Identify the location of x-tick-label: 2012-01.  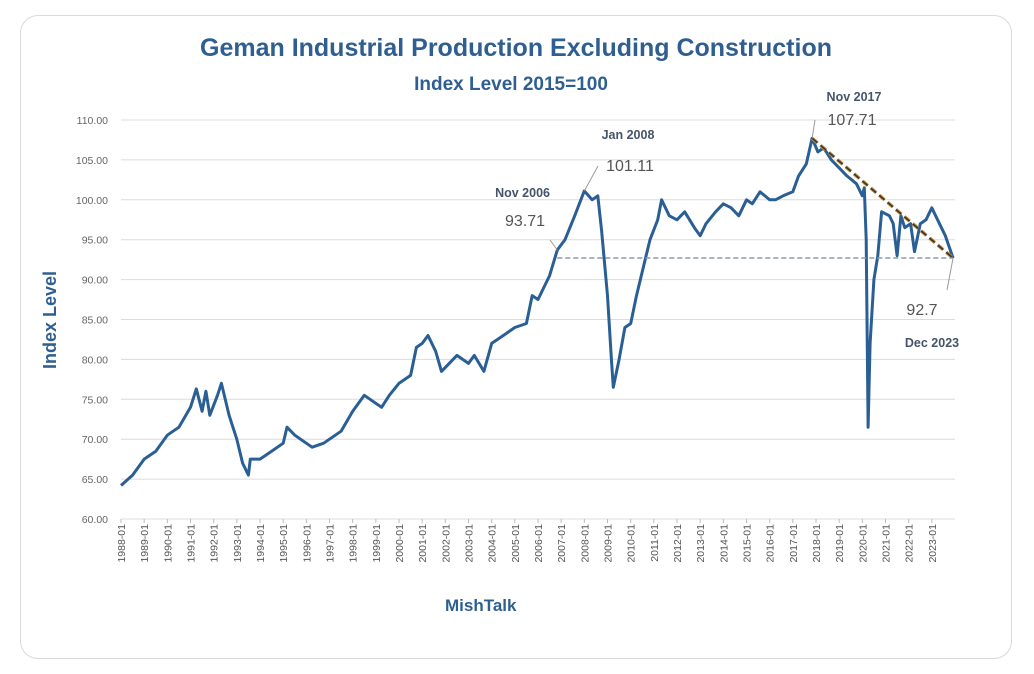
(678, 543).